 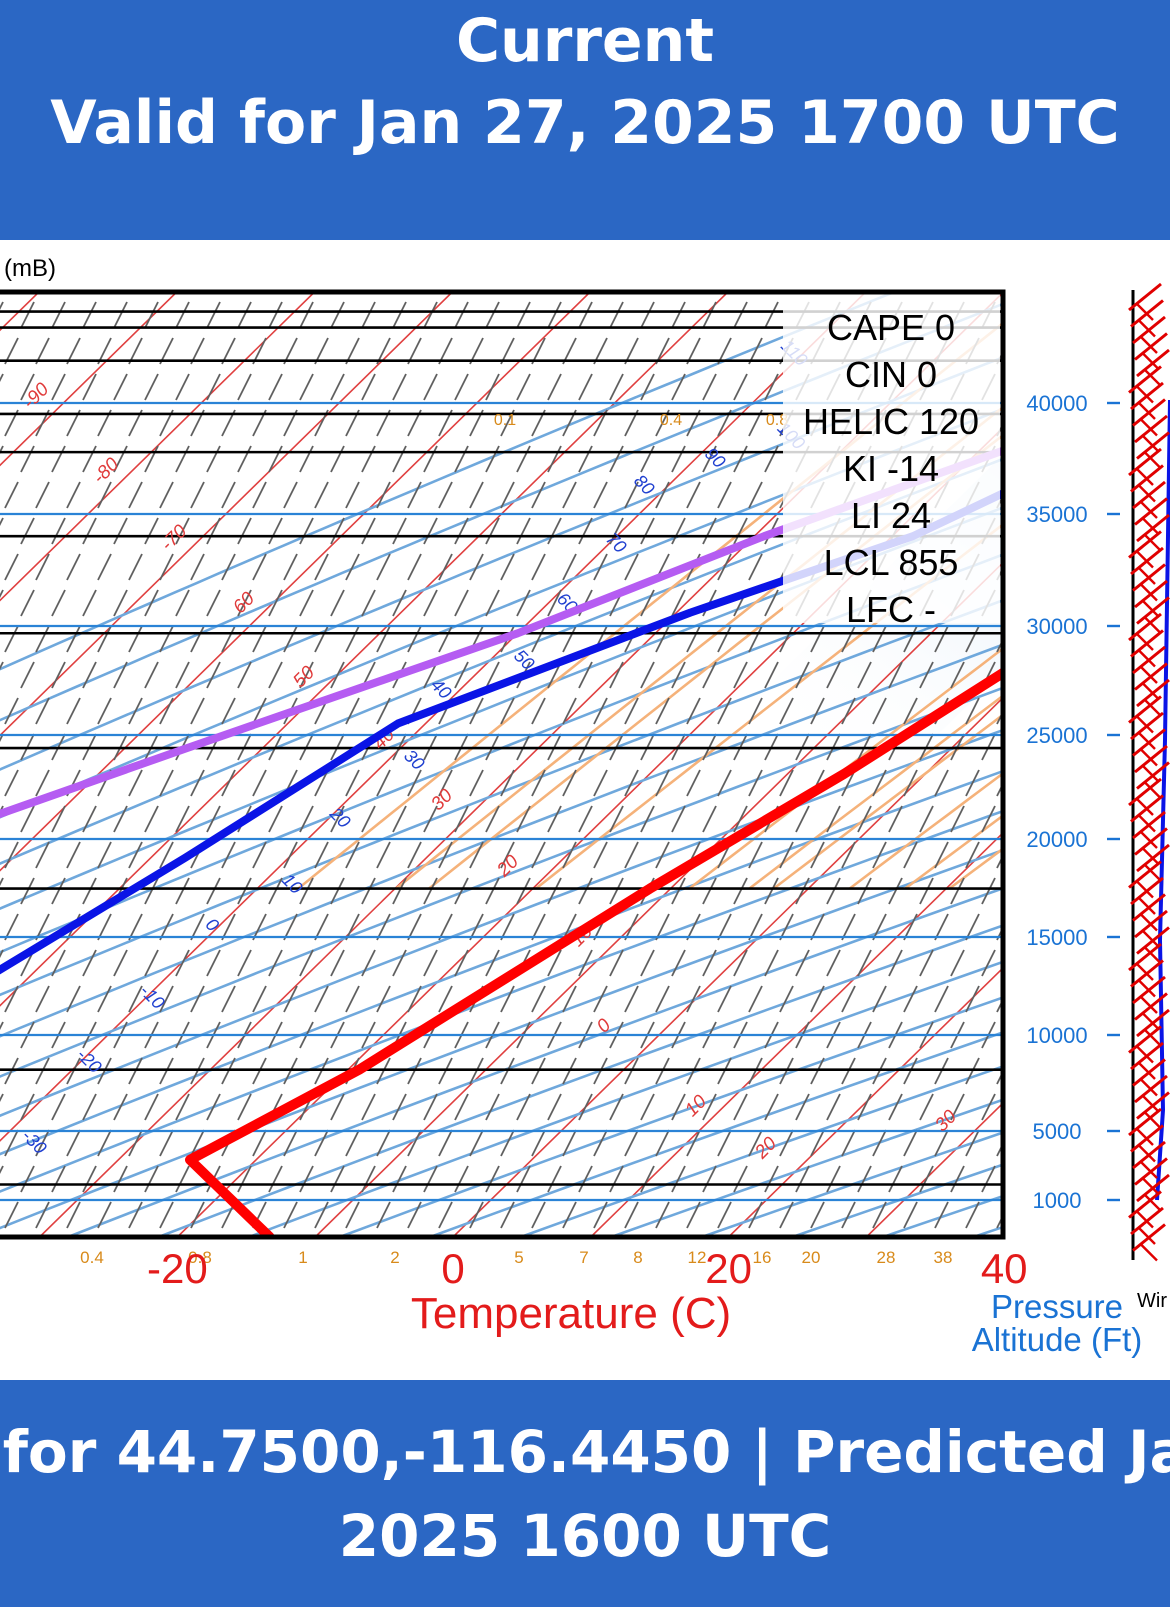 What do you see at coordinates (585, 120) in the screenshot?
I see `header-banner: Current Valid for Jan 27, 2025 1700 UTC` at bounding box center [585, 120].